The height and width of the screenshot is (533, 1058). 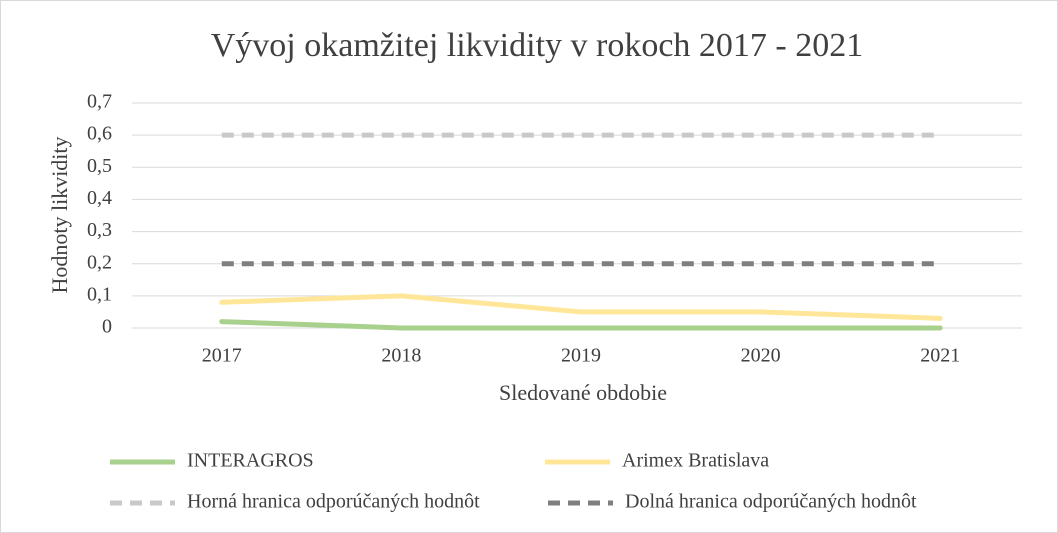 I want to click on y-axis-title: Hodnoty likvidity, so click(x=59, y=214).